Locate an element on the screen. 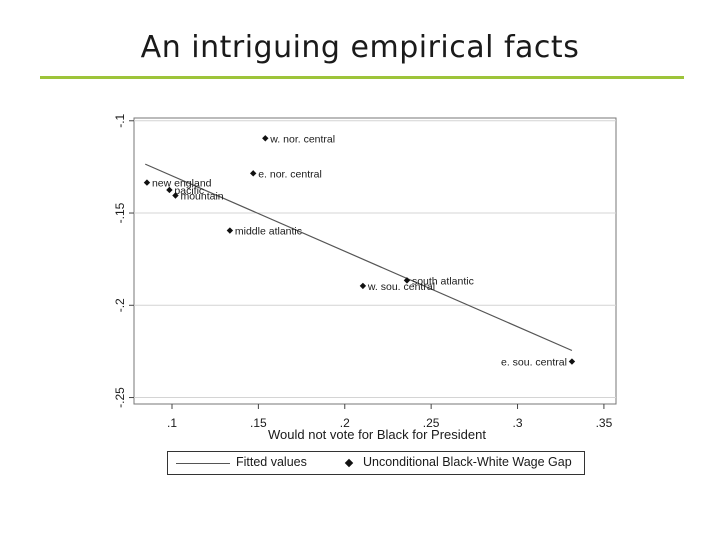 This screenshot has width=720, height=540. point-label: pacific is located at coordinates (189, 191).